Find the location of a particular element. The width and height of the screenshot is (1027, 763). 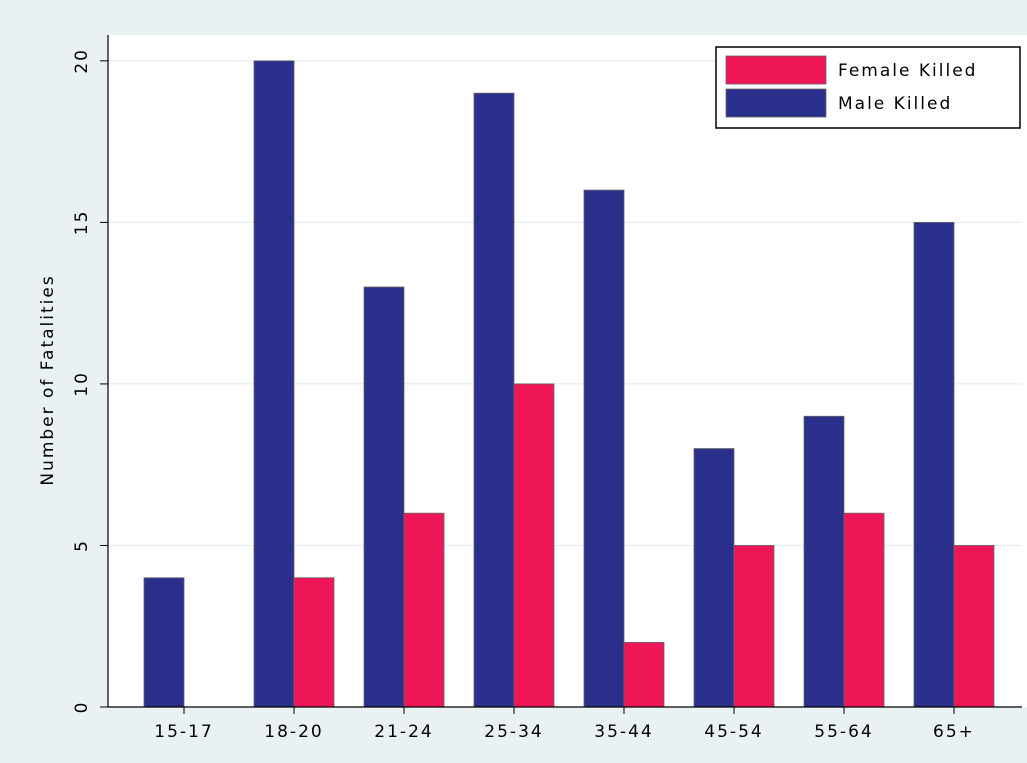

x-tick-label: 55-64 is located at coordinates (843, 732).